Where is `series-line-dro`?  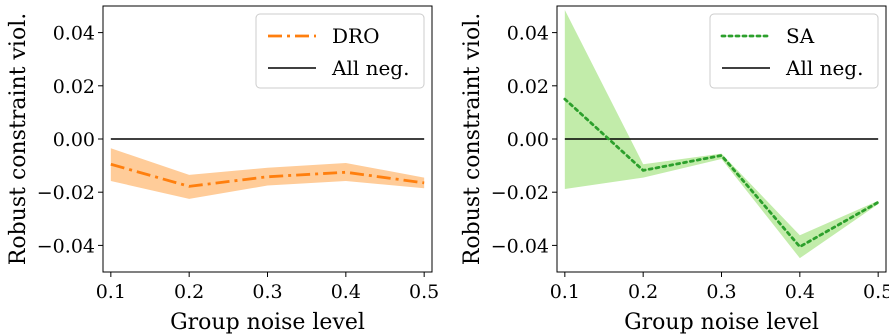 series-line-dro is located at coordinates (267, 175).